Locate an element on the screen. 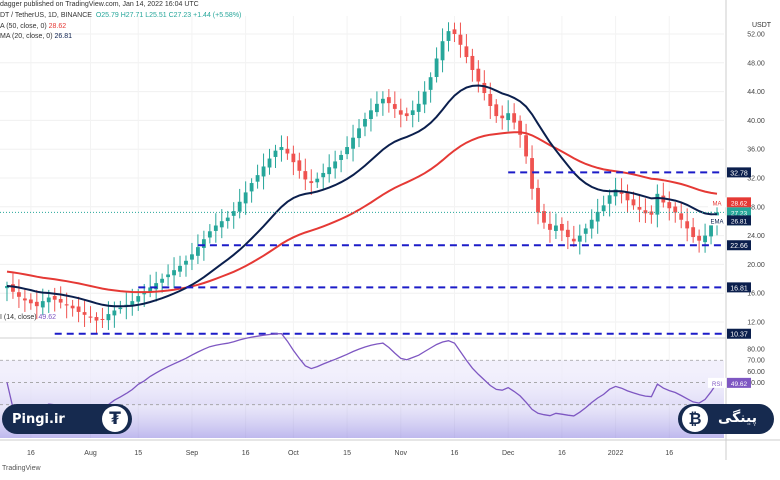  ma50-legend: A (50, close, 0) 28.62 is located at coordinates (33, 26).